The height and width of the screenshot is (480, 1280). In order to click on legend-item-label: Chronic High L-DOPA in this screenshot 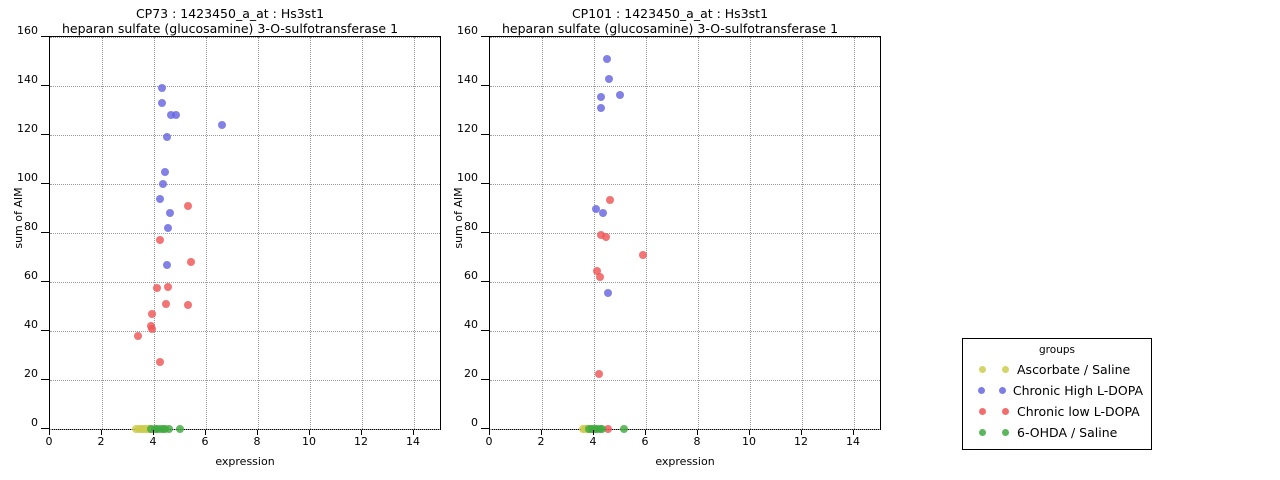, I will do `click(1077, 390)`.